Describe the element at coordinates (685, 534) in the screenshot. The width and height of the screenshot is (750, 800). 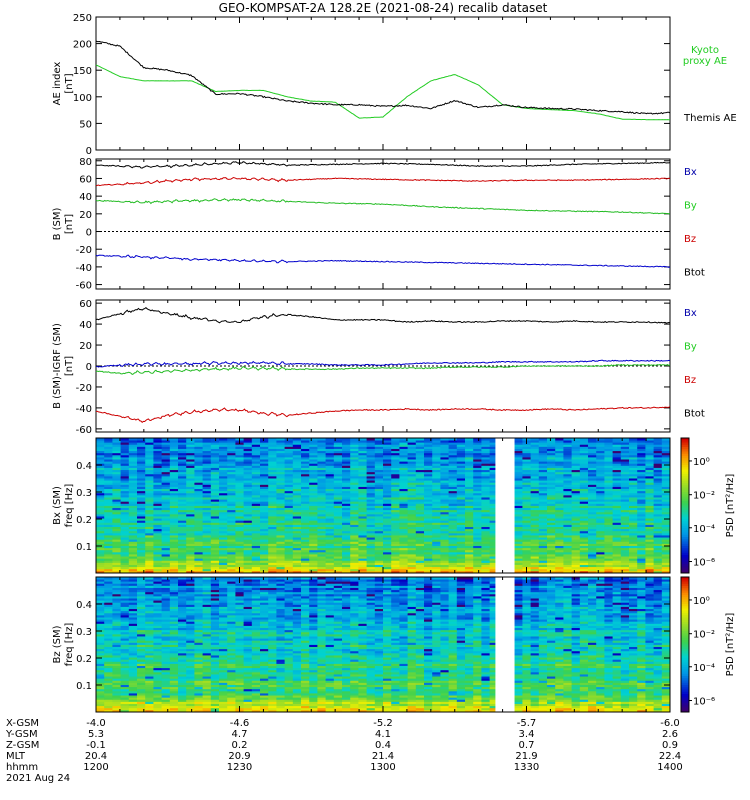
I see `colorbar-segment` at that location.